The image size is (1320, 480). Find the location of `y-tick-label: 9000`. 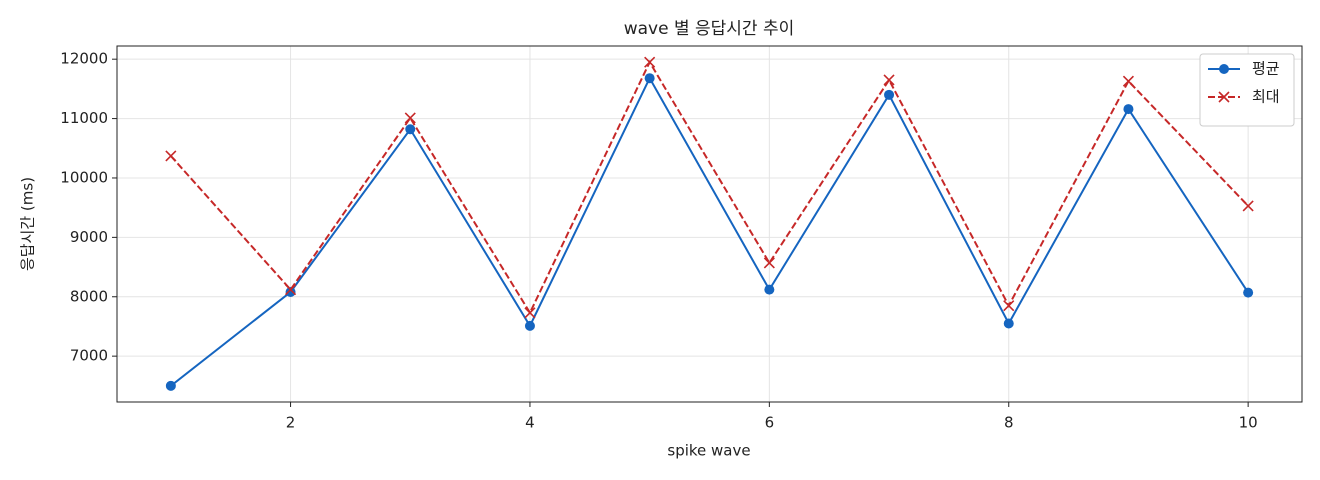

y-tick-label: 9000 is located at coordinates (89, 237).